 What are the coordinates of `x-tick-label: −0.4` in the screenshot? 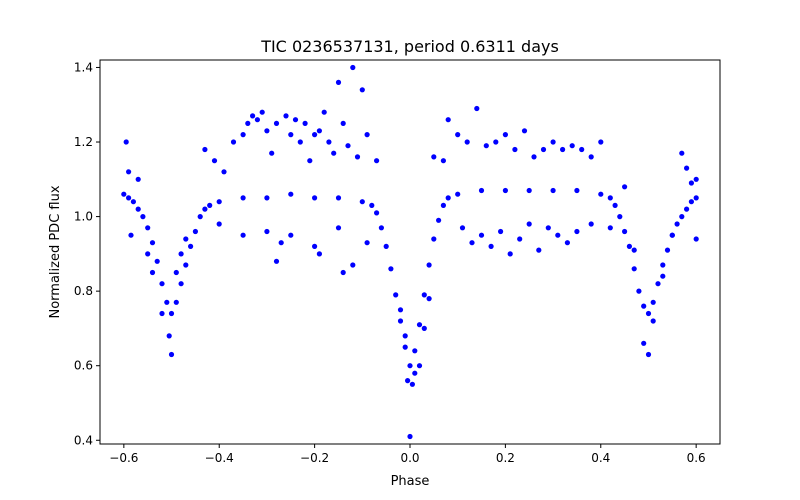 It's located at (219, 458).